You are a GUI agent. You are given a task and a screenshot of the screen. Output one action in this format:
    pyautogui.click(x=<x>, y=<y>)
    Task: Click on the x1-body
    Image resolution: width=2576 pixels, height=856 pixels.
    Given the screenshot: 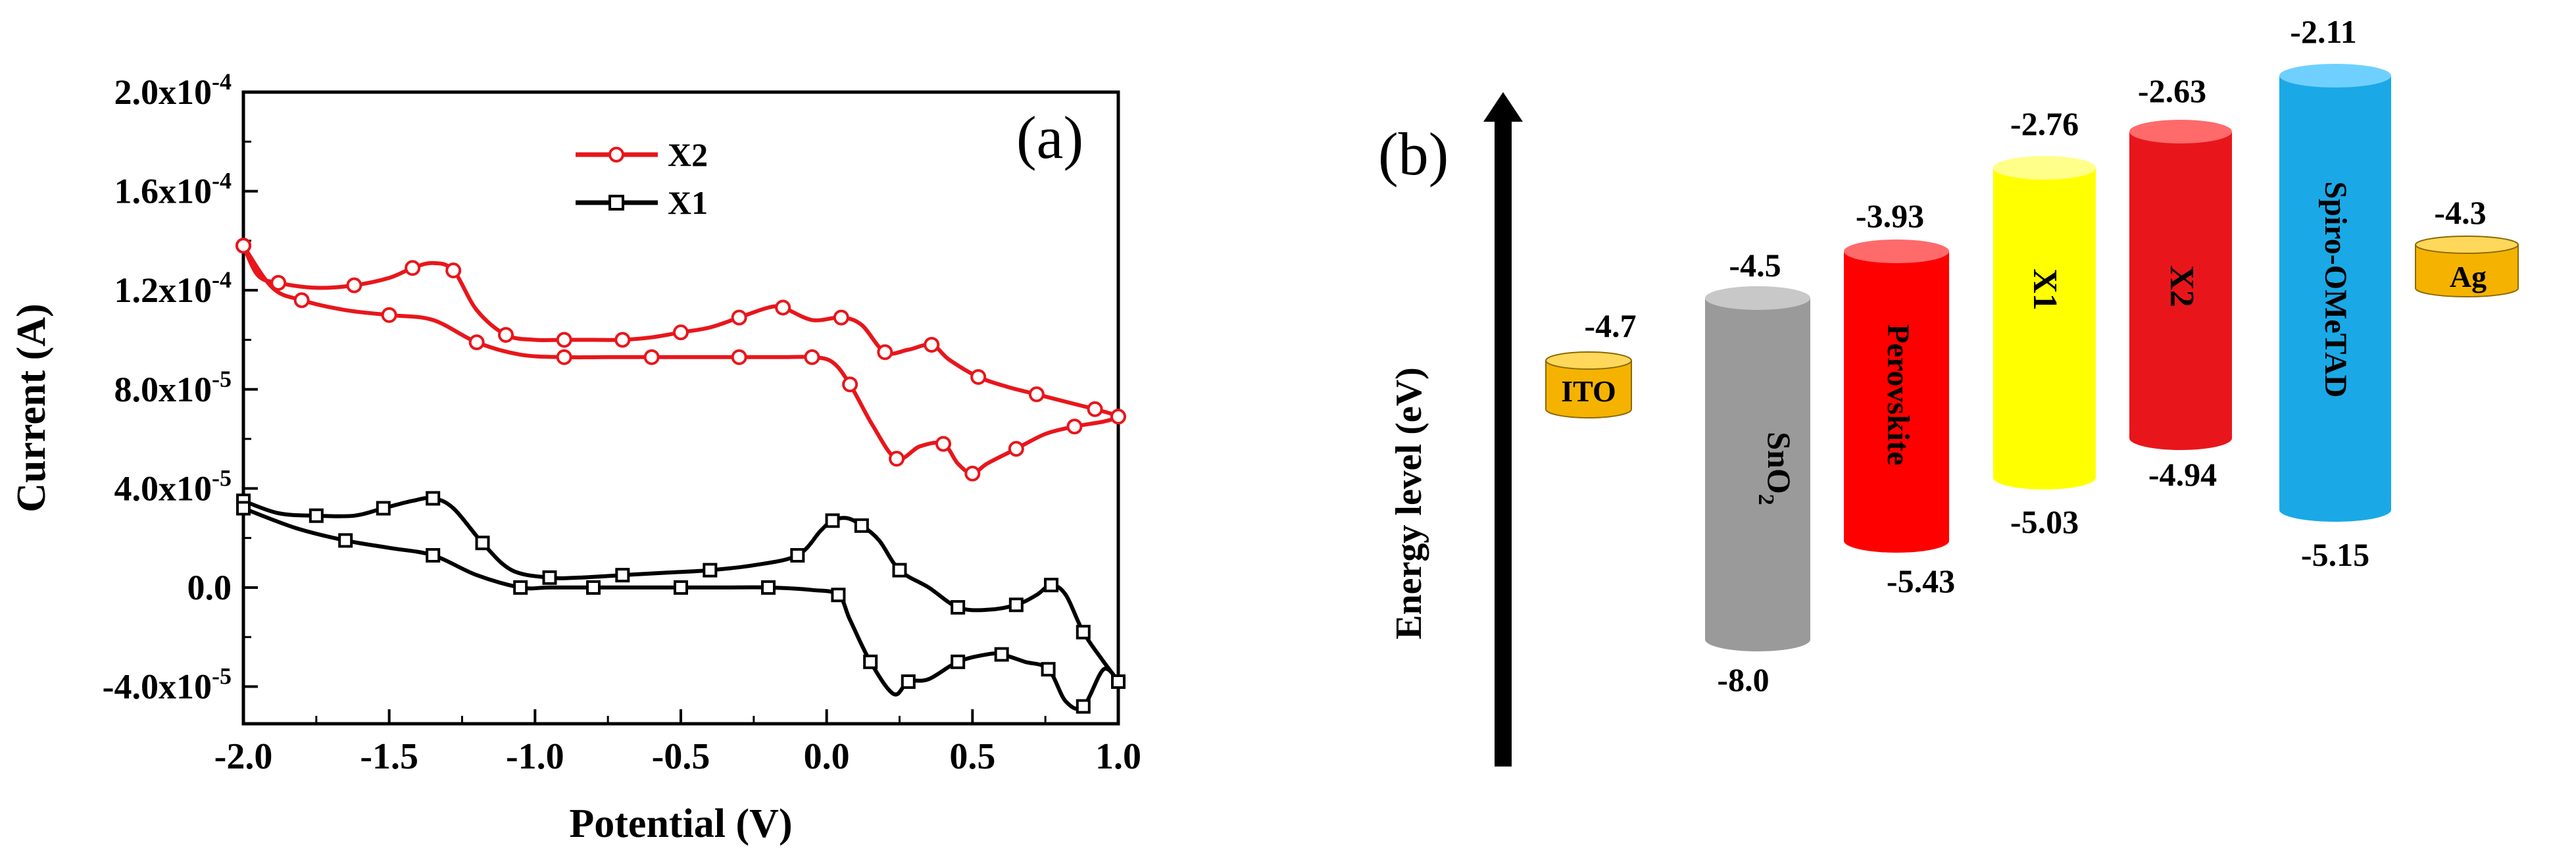 What is the action you would take?
    pyautogui.click(x=2044, y=329)
    